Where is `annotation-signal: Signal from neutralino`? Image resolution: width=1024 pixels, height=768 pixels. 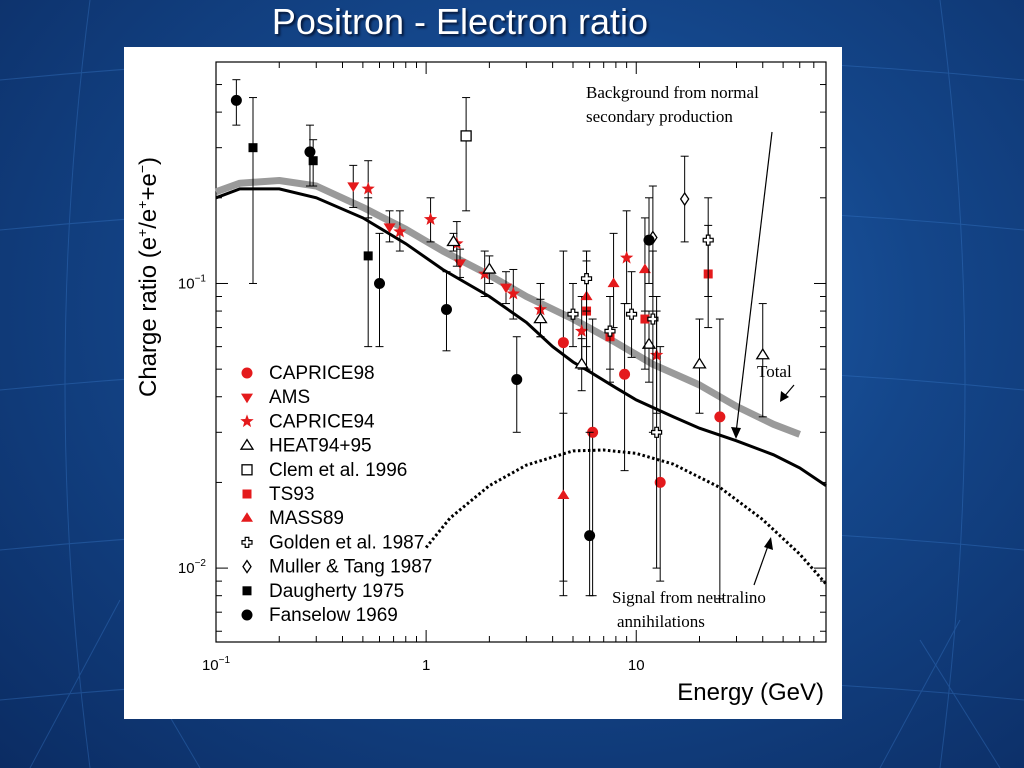
annotation-signal: Signal from neutralino is located at coordinates (689, 597).